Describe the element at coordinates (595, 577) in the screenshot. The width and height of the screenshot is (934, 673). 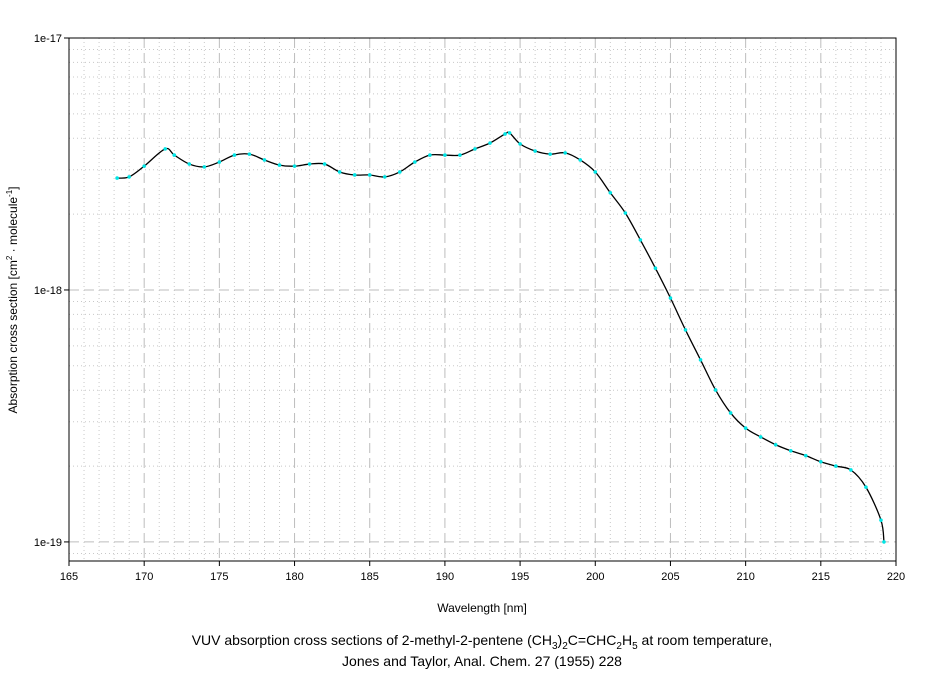
I see `x-tick-label: 200` at that location.